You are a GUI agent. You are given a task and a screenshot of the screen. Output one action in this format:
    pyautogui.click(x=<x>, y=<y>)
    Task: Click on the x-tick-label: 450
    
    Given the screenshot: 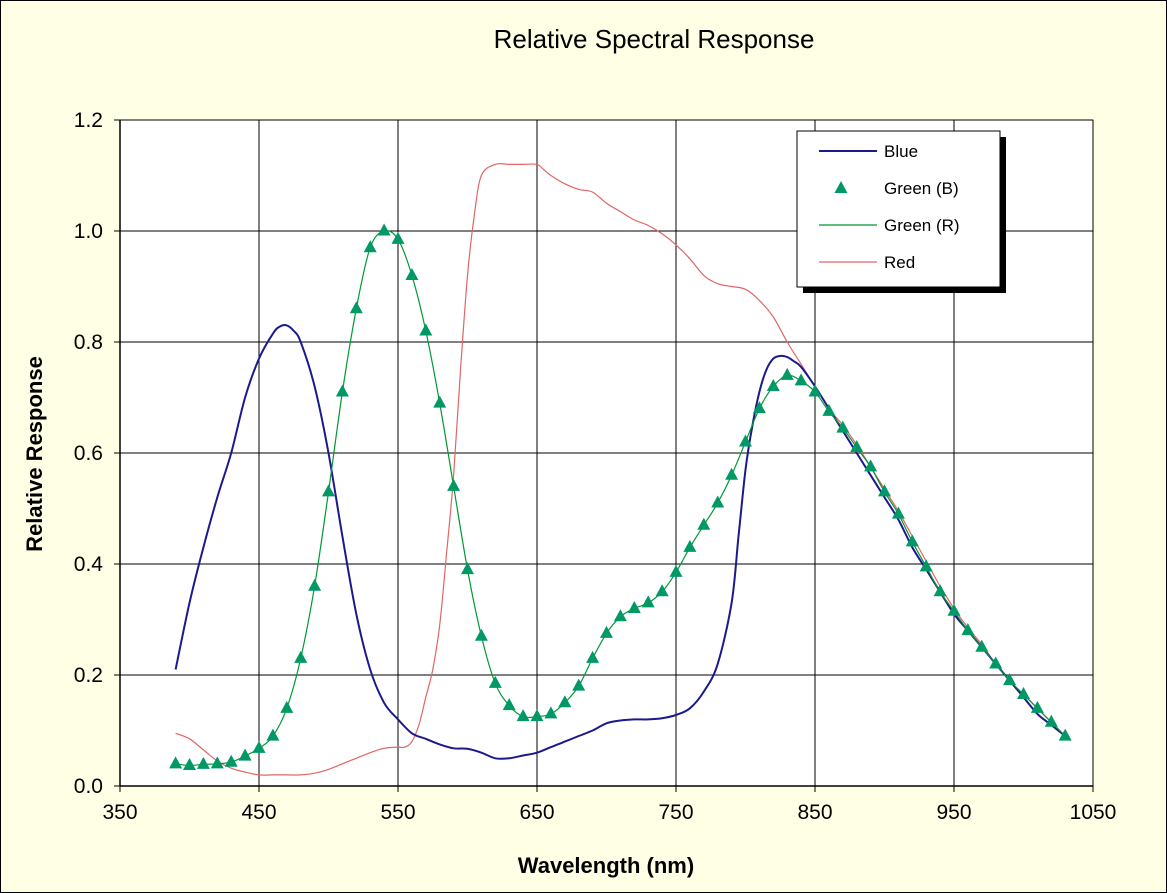 What is the action you would take?
    pyautogui.click(x=258, y=812)
    